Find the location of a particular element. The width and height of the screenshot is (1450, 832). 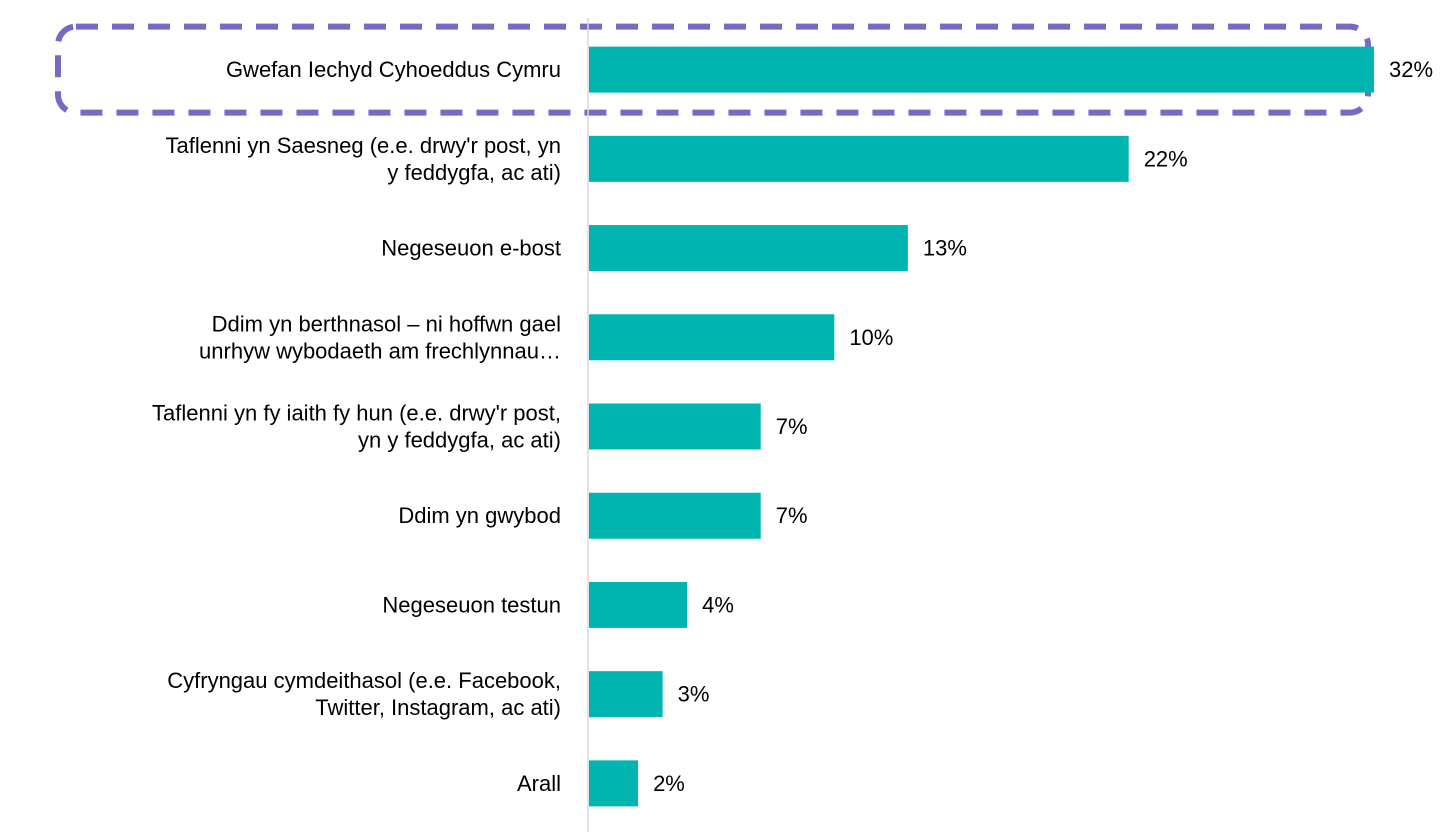

data-label: 3% is located at coordinates (694, 694).